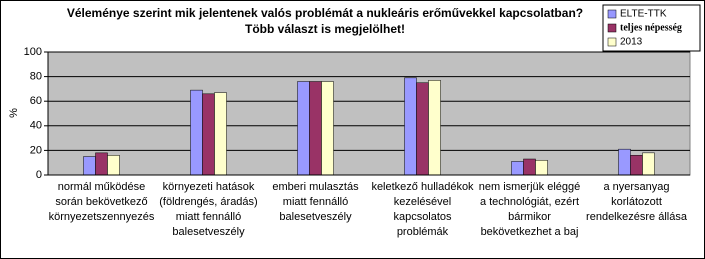 This screenshot has width=705, height=259. Describe the element at coordinates (101, 202) in the screenshot. I see `x-tick-label: során bekövetkező` at that location.